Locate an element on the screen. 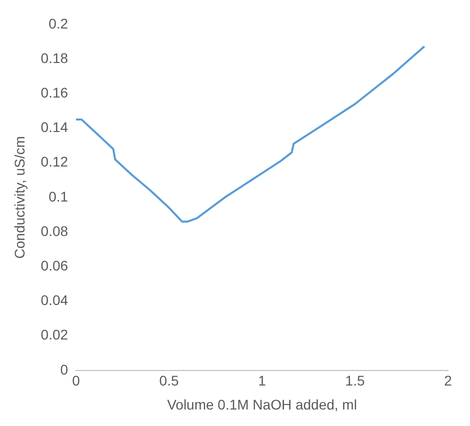 The image size is (470, 426). x-tick-label: 1.5 is located at coordinates (355, 380).